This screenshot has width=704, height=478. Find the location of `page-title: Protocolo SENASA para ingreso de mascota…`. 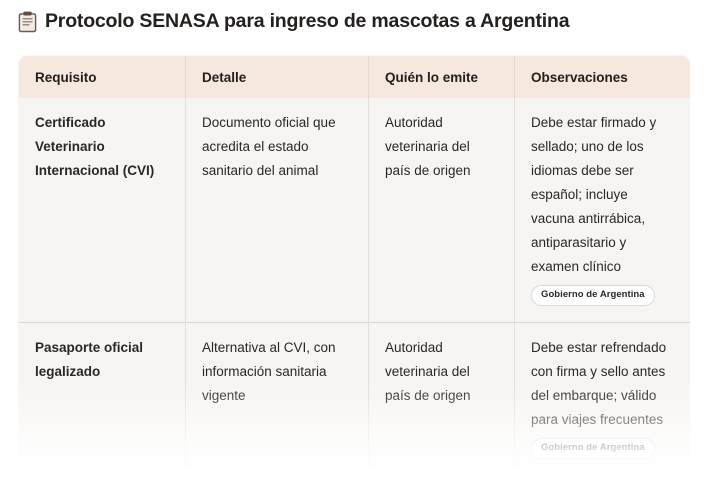

page-title: Protocolo SENASA para ingreso de mascota… is located at coordinates (307, 20).